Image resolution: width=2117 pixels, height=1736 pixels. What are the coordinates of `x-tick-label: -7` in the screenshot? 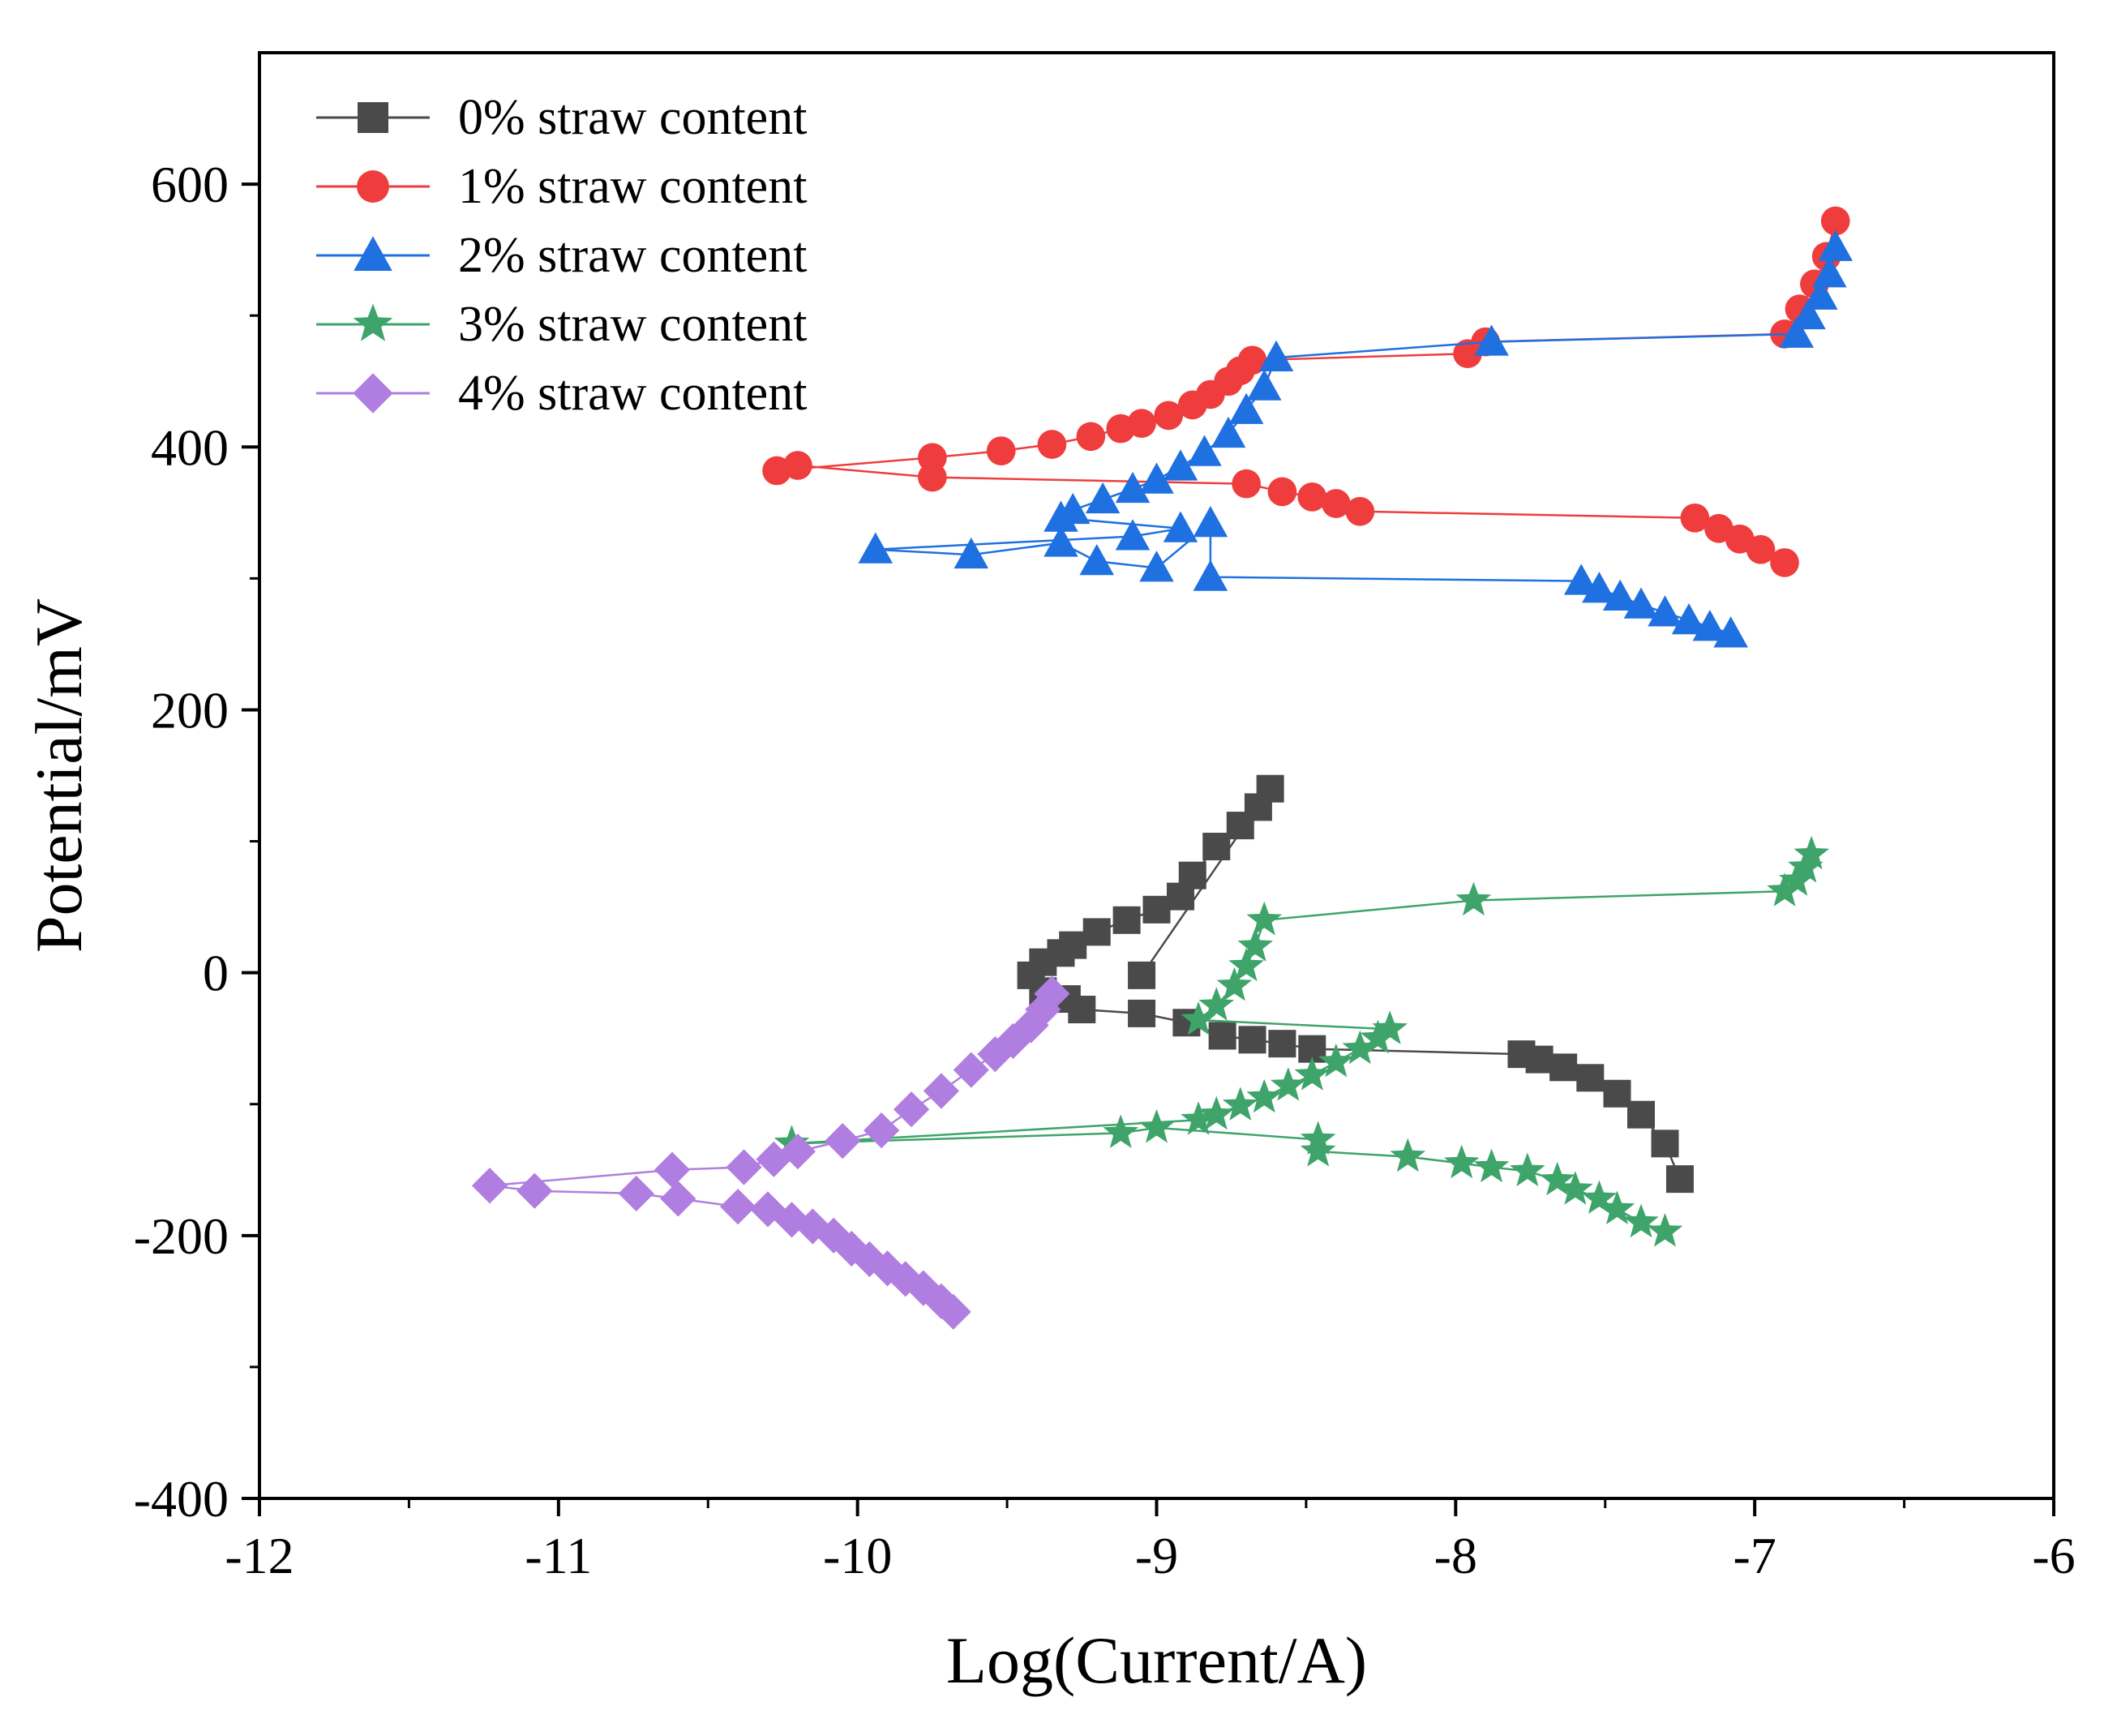 It's located at (1754, 1556).